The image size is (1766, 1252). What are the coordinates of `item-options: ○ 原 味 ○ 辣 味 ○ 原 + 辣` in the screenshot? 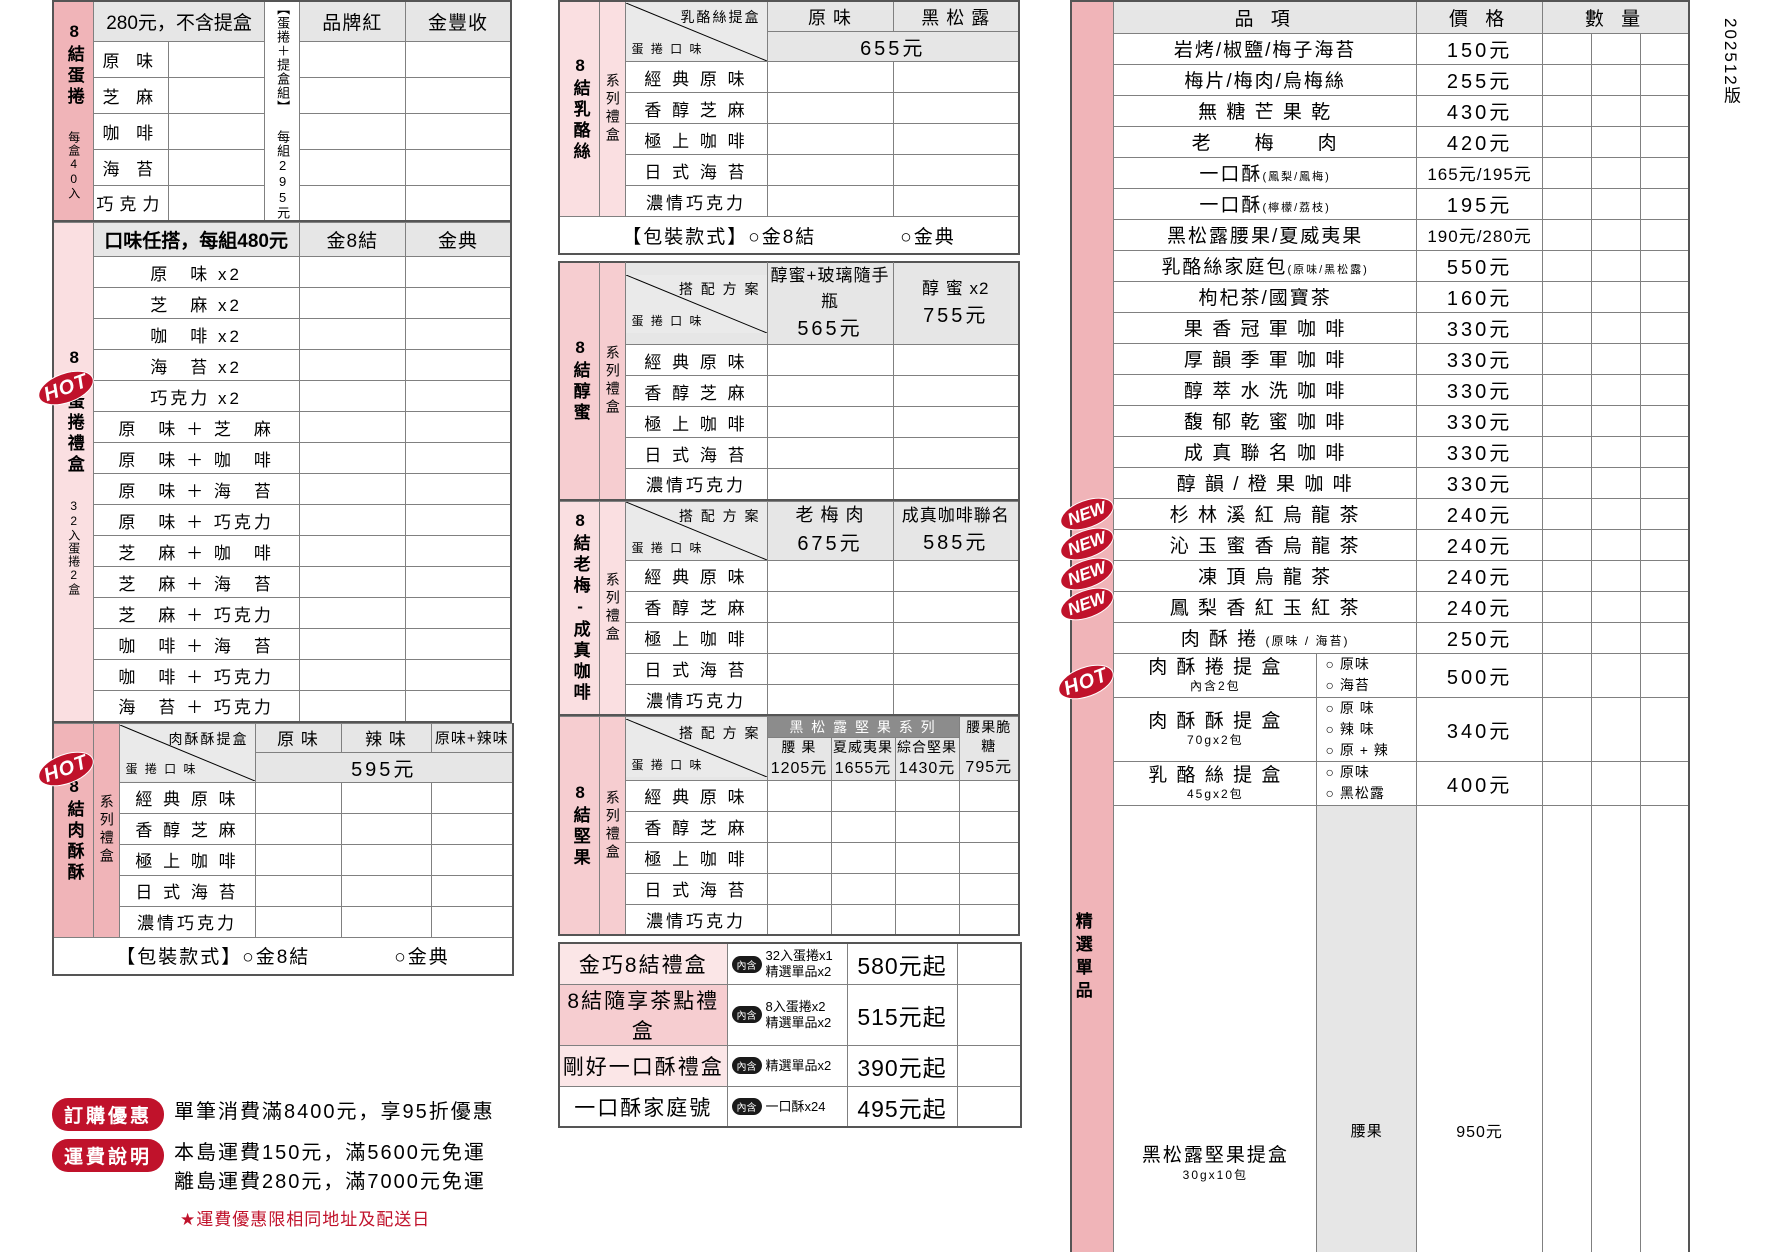 It's located at (1367, 729).